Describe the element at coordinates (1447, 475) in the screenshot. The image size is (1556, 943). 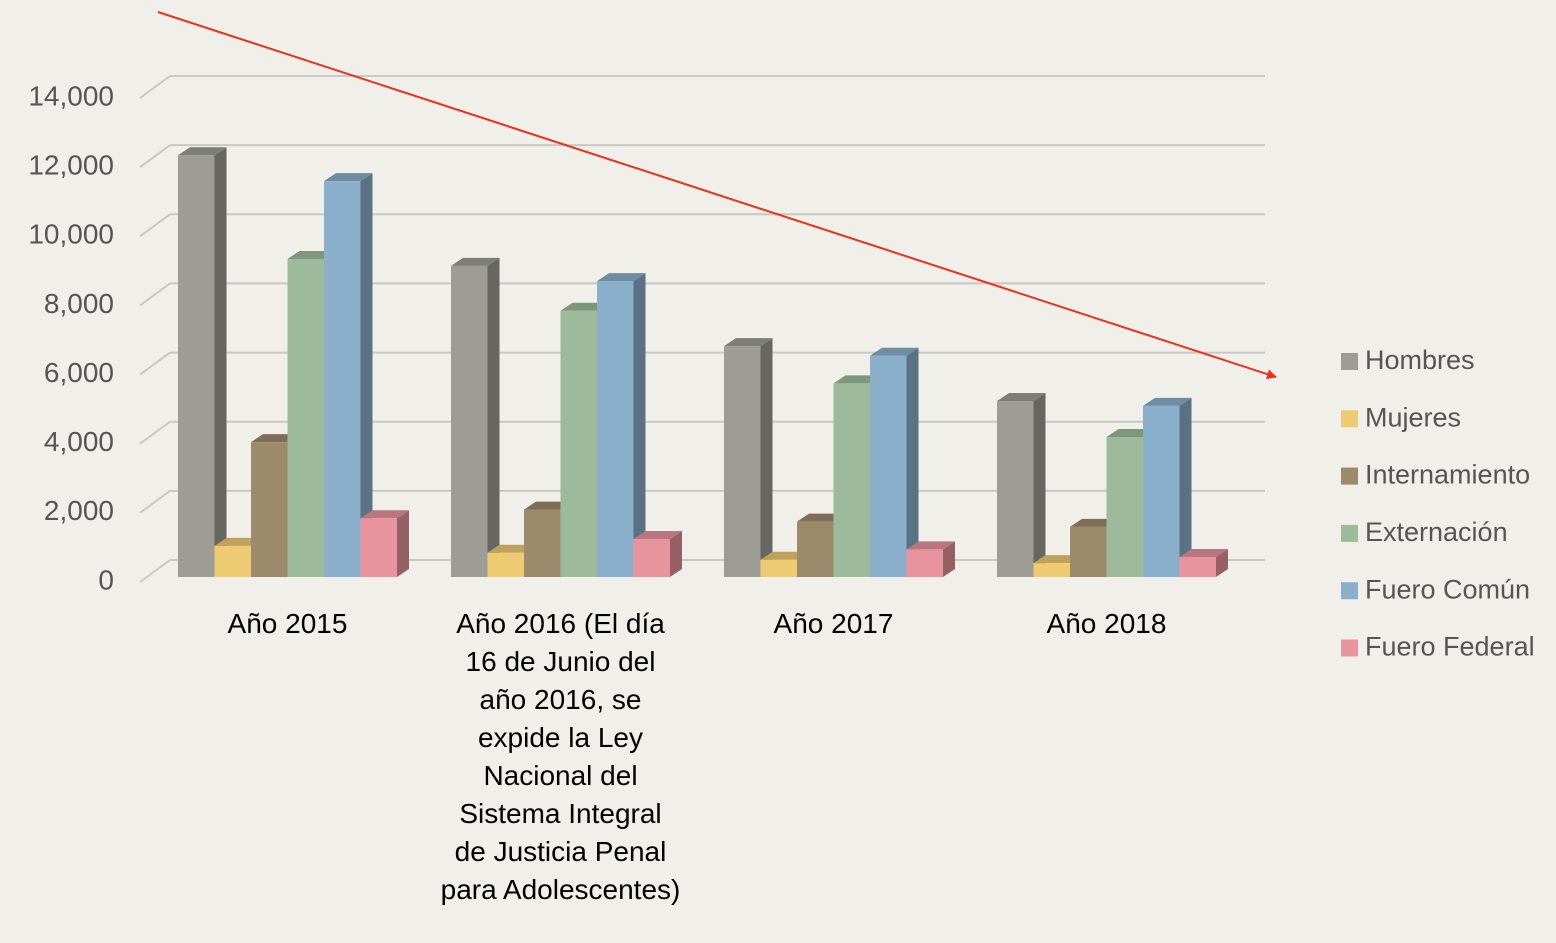
I see `legend-label: Internamiento` at that location.